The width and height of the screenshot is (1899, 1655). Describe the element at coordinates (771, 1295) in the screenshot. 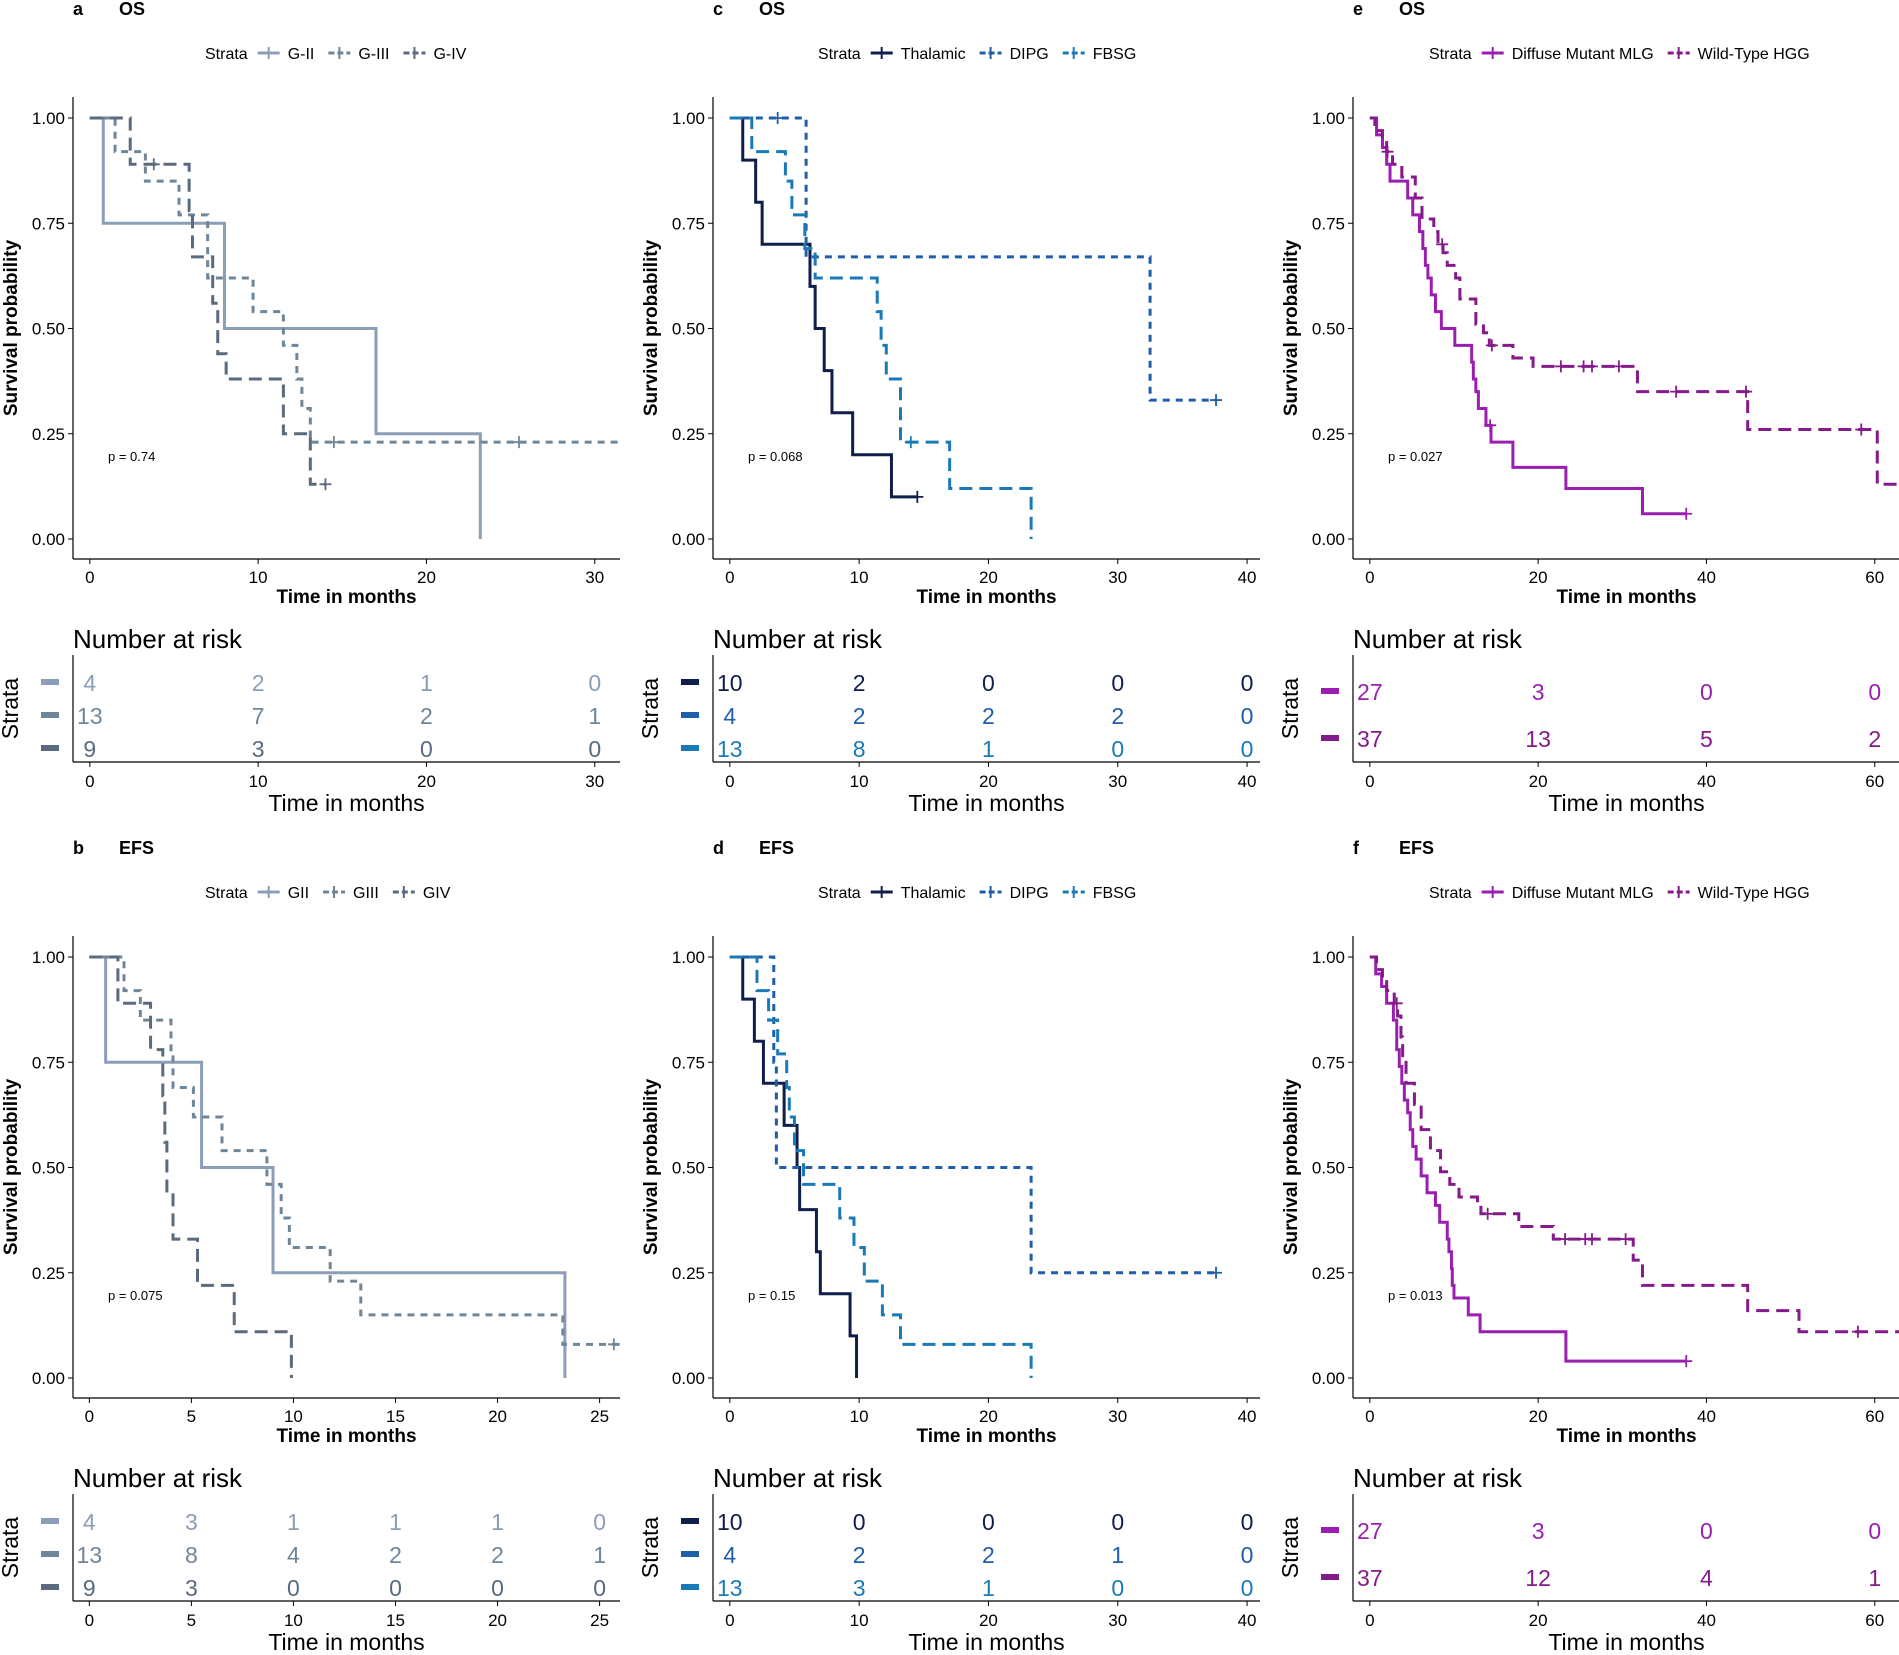

I see `p-value: p = 0.15` at that location.